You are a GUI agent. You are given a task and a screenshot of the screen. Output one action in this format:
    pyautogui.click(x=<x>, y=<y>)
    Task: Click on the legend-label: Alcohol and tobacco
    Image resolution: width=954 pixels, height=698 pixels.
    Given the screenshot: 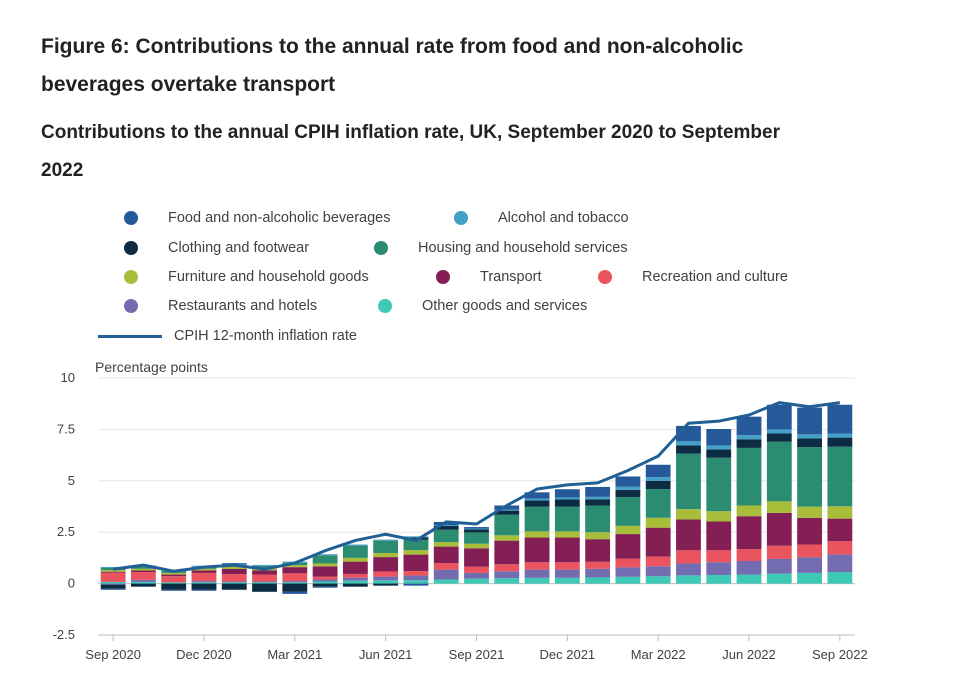 What is the action you would take?
    pyautogui.click(x=563, y=218)
    